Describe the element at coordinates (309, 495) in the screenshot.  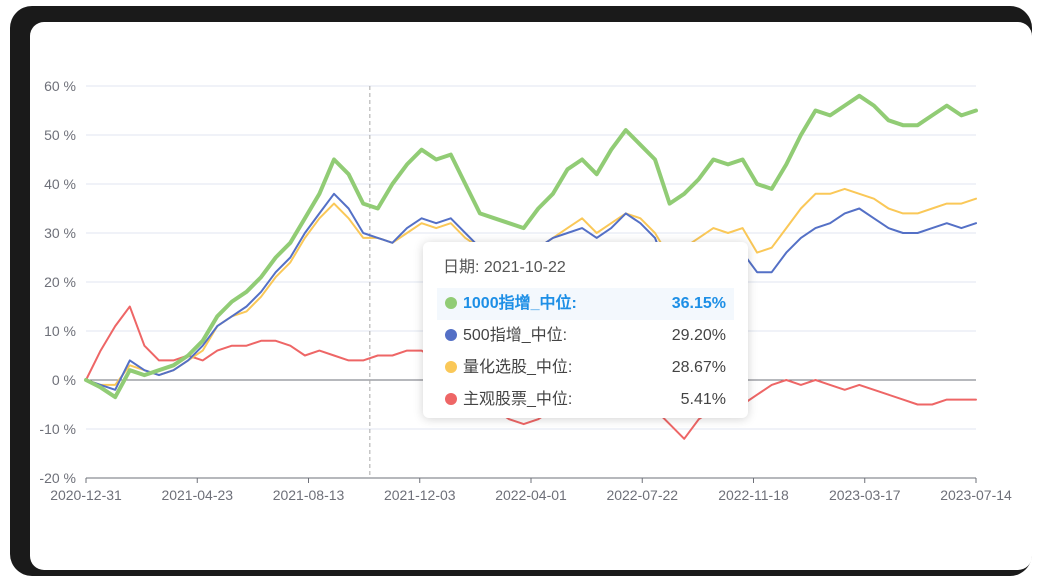
I see `x-tick-label: 2021-08-13` at that location.